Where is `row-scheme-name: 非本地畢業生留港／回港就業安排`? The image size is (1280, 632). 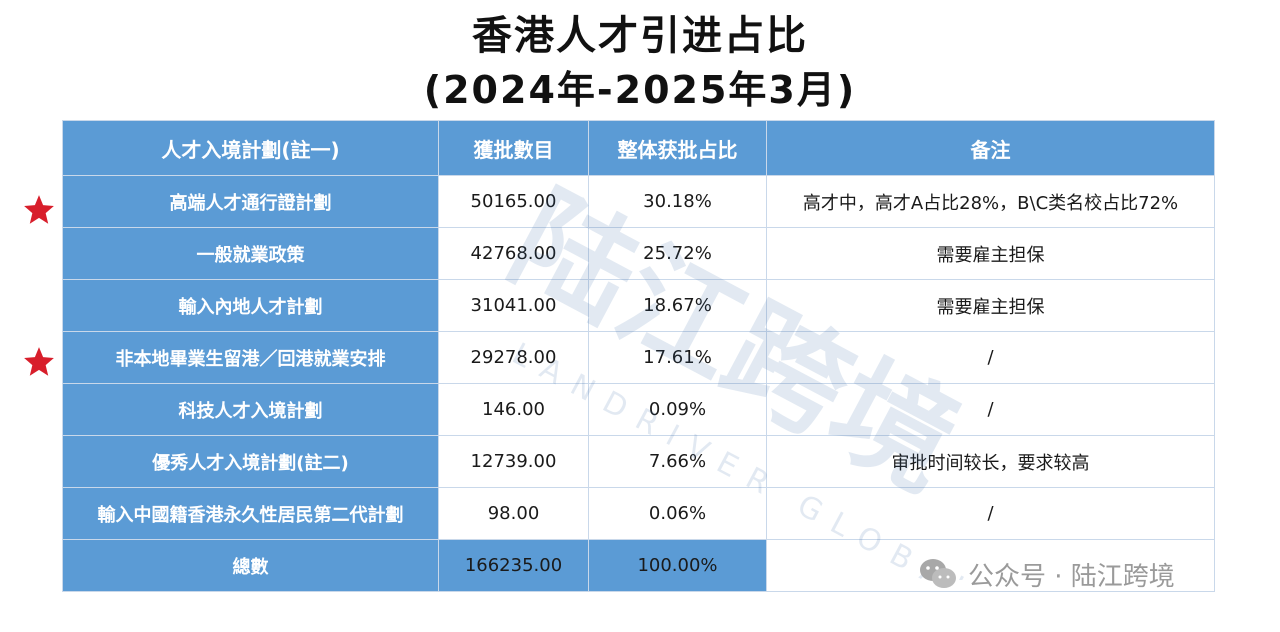
row-scheme-name: 非本地畢業生留港／回港就業安排 is located at coordinates (250, 357).